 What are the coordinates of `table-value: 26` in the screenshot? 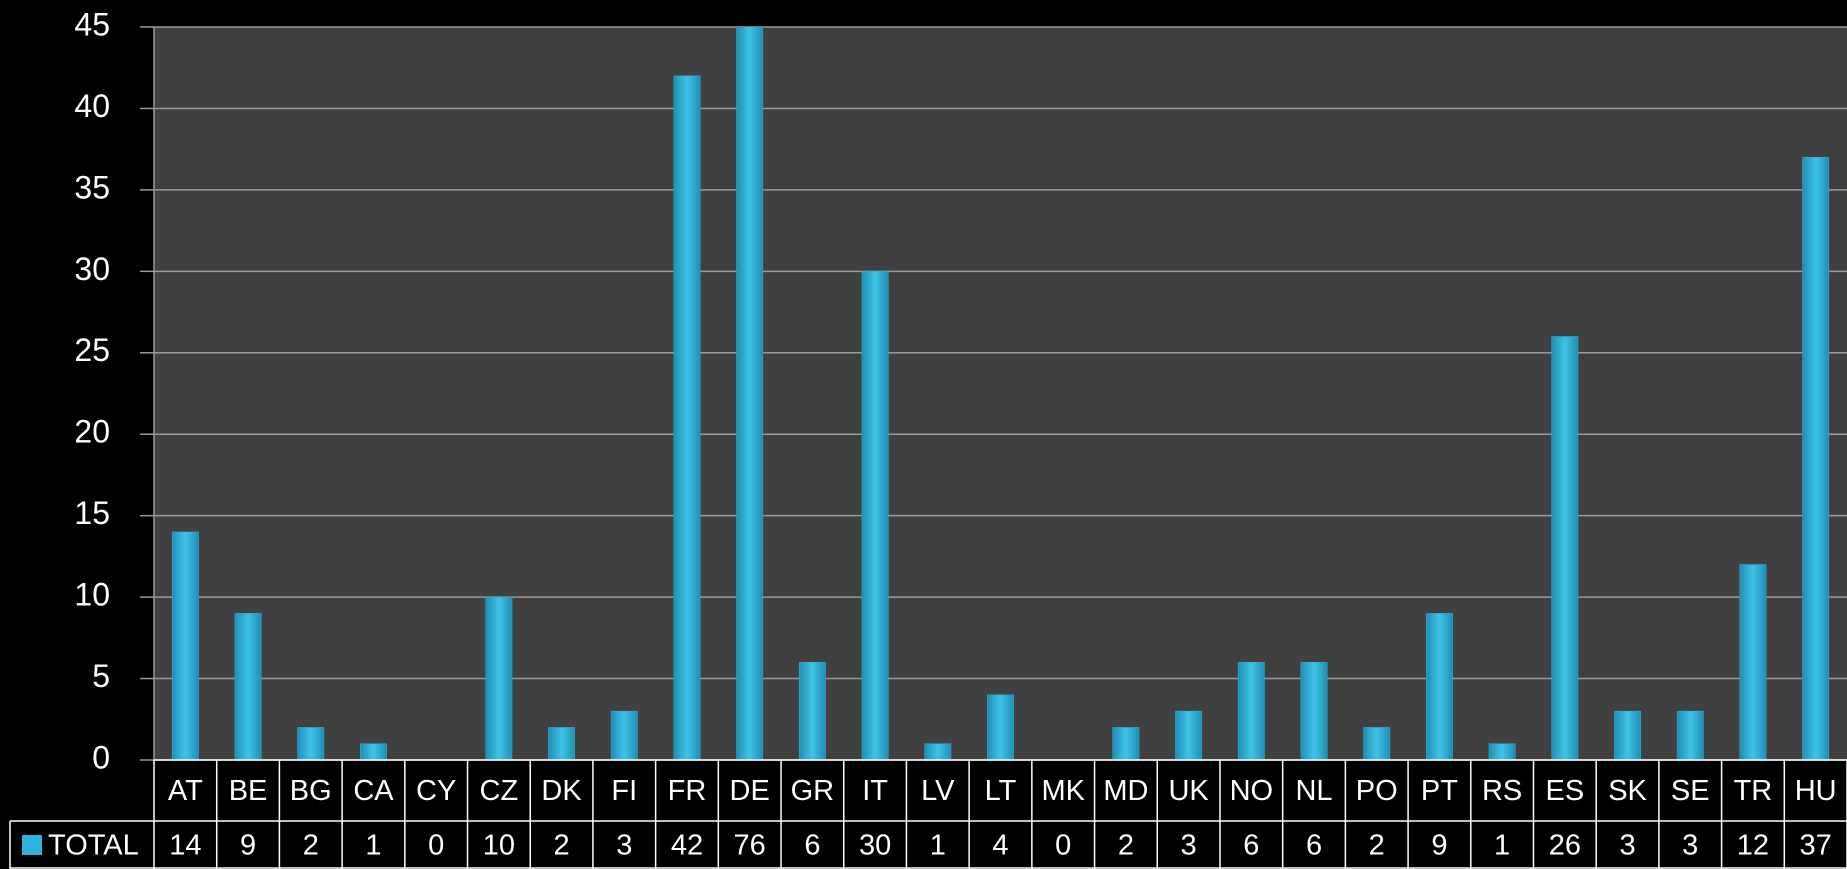 It's located at (1565, 846).